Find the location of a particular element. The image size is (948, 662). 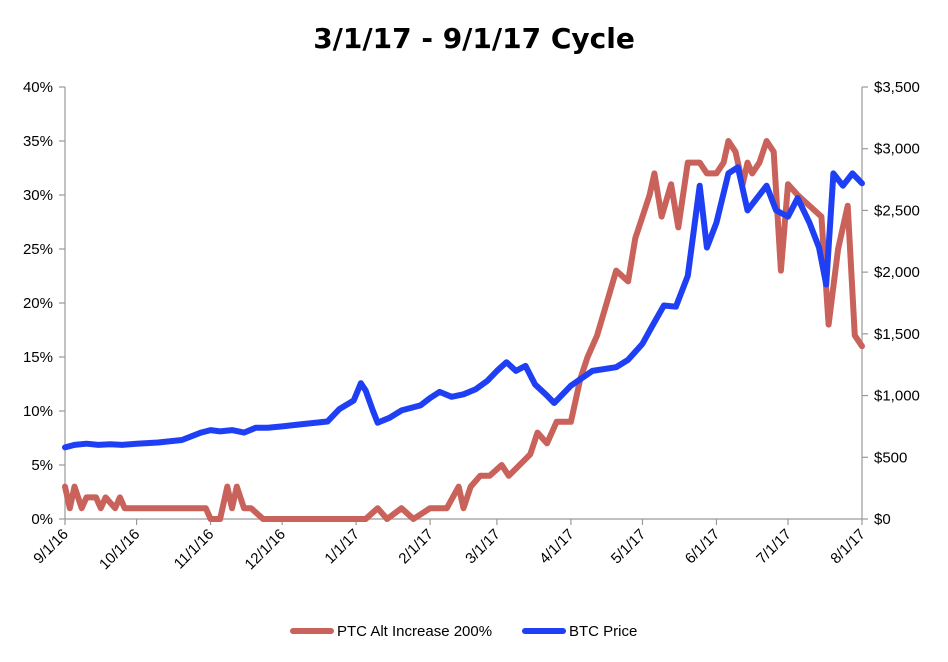

x-tick-label: 11/1/16 is located at coordinates (194, 549).